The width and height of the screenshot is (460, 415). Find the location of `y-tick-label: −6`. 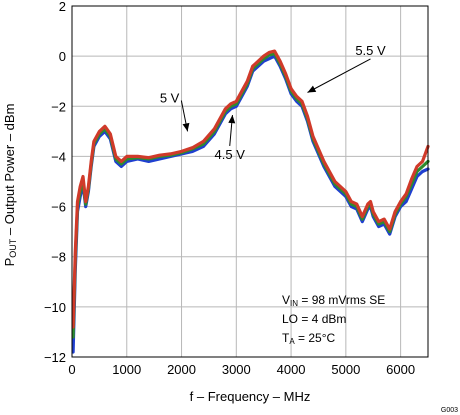

y-tick-label: −6 is located at coordinates (58, 207).